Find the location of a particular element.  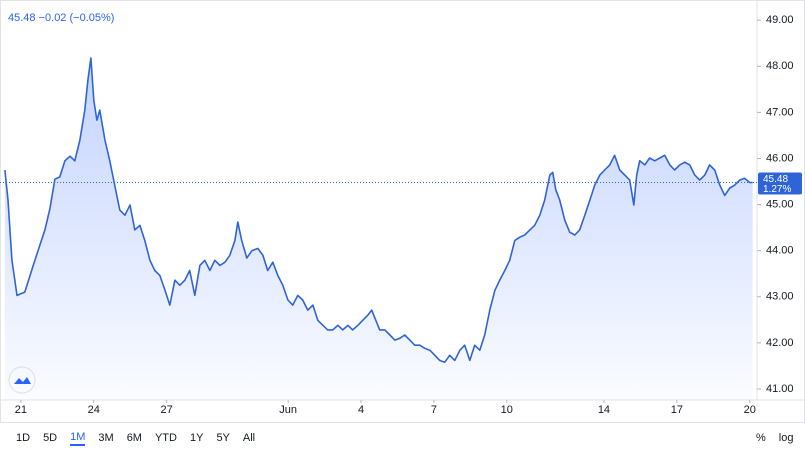

legend-price: 45.48 −0.02 (−0.05%) is located at coordinates (61, 18).